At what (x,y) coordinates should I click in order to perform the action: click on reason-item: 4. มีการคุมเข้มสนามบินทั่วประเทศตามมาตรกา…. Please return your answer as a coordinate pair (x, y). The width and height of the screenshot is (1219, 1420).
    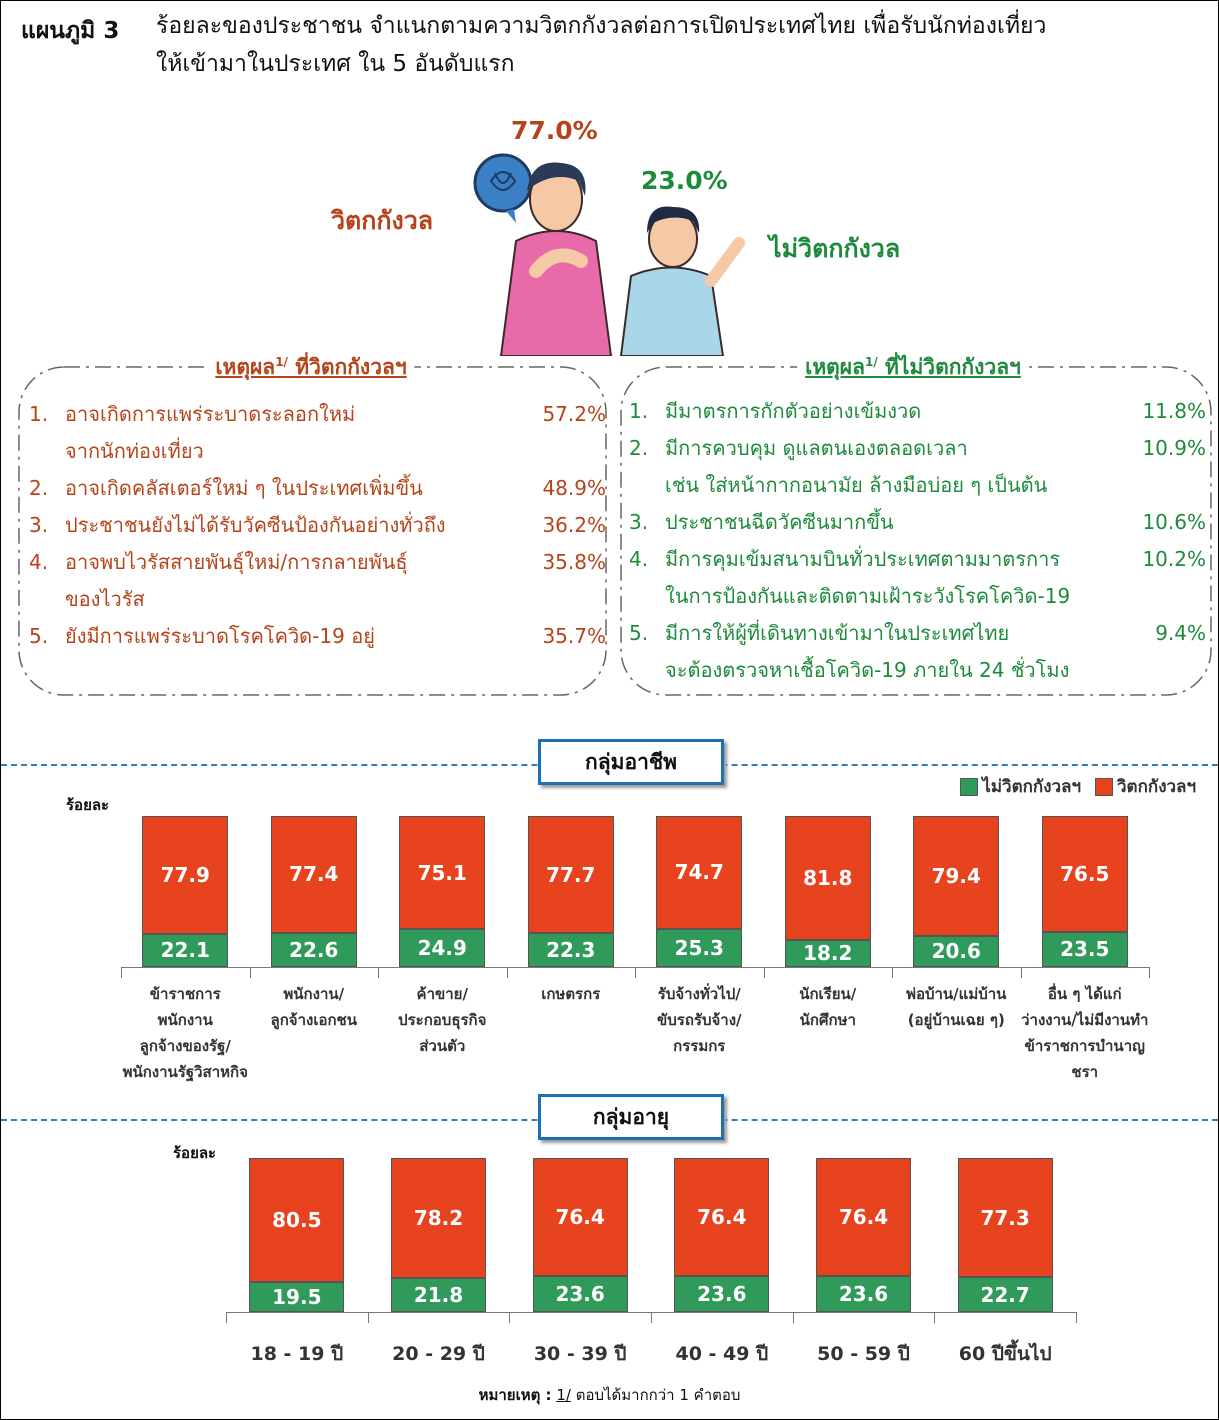
    Looking at the image, I should click on (917, 578).